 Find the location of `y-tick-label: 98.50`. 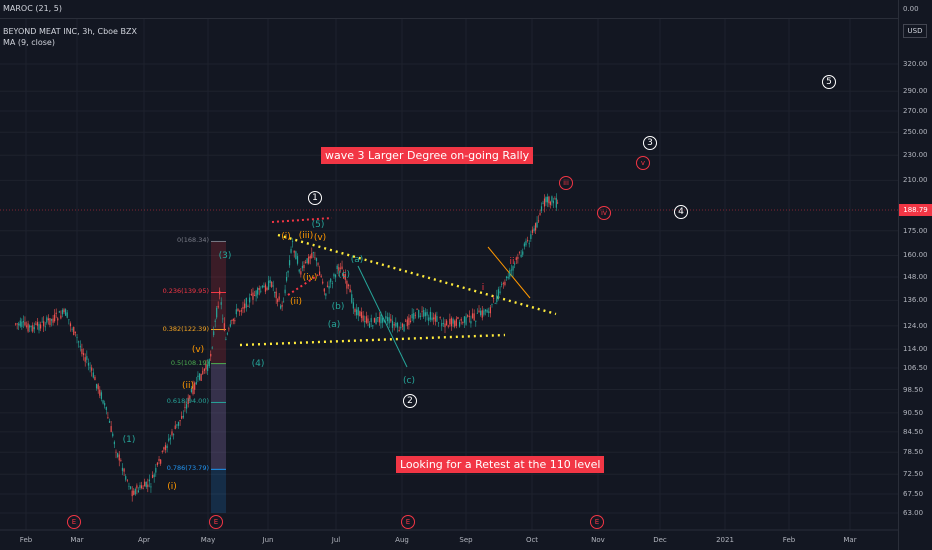

y-tick-label: 98.50 is located at coordinates (913, 389).